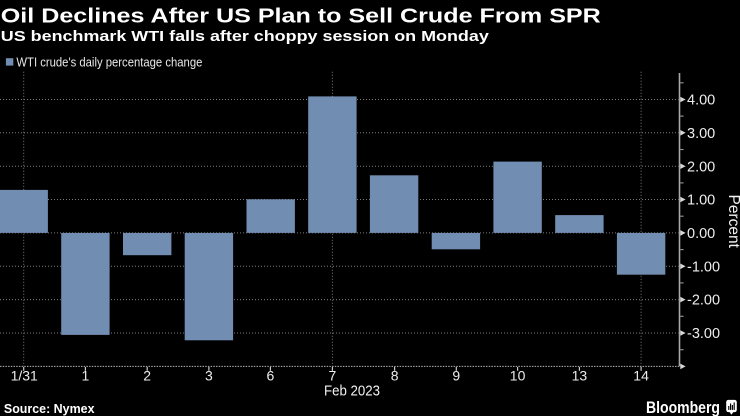 Image resolution: width=740 pixels, height=416 pixels. What do you see at coordinates (701, 134) in the screenshot?
I see `svg-text: 3.00` at bounding box center [701, 134].